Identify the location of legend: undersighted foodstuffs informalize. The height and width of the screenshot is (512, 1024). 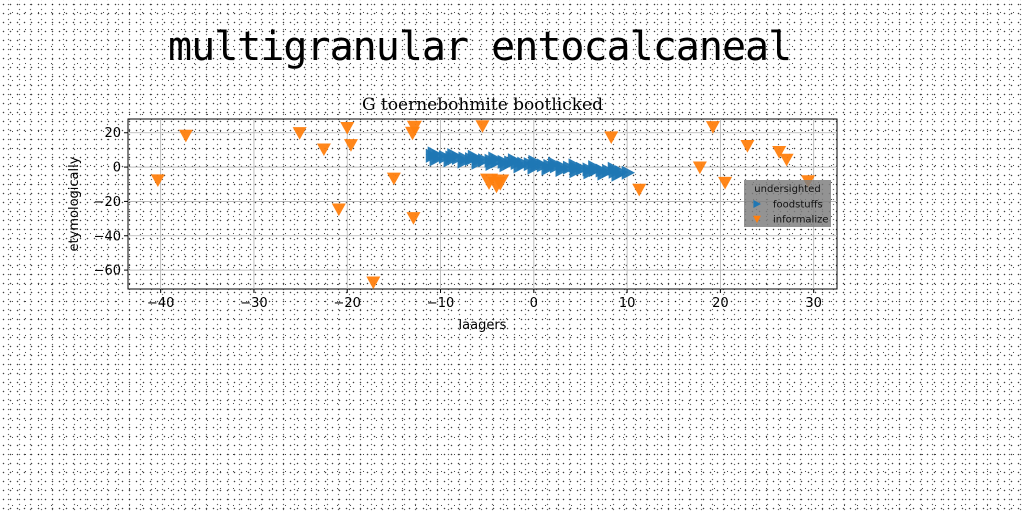
(787, 203).